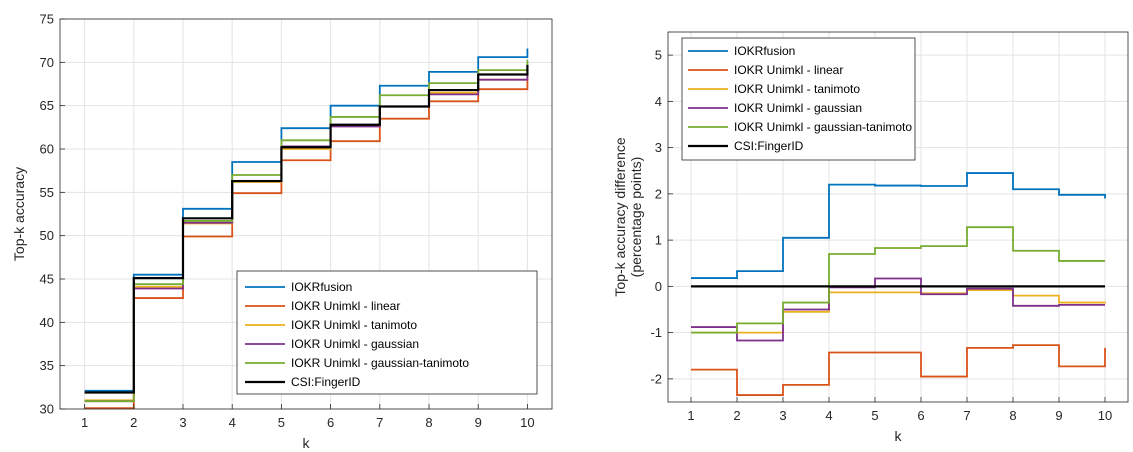  What do you see at coordinates (658, 240) in the screenshot?
I see `y-tick-label: 1` at bounding box center [658, 240].